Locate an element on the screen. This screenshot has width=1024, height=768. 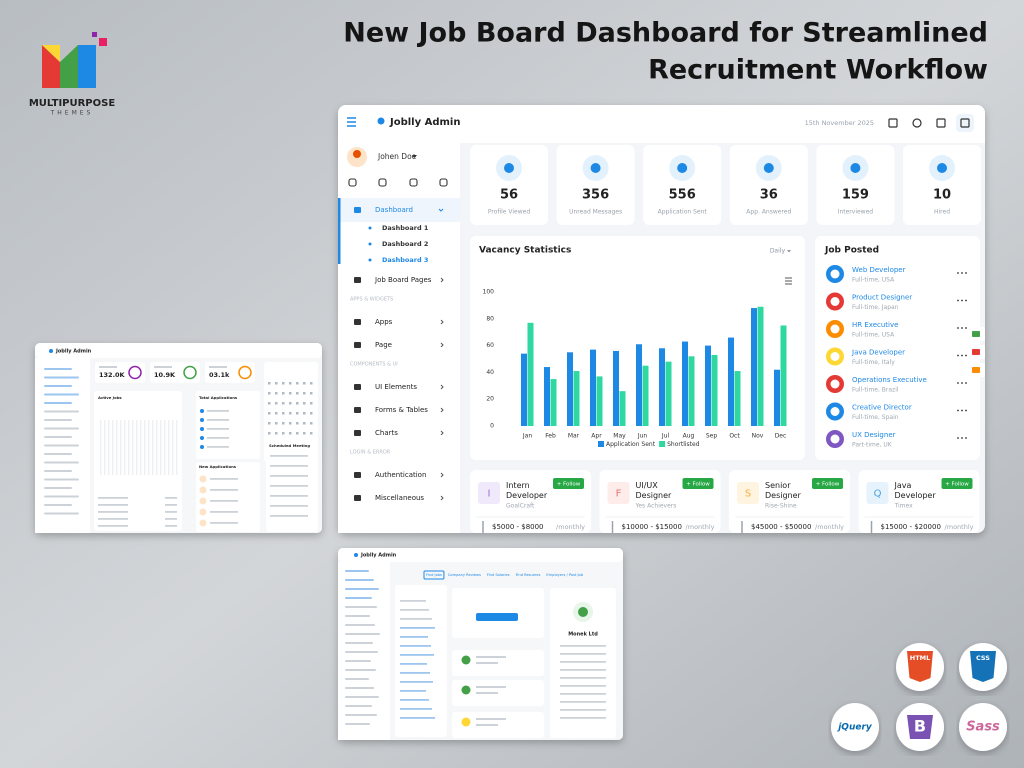
chart-title: Vacancy Statistics is located at coordinates (525, 251).